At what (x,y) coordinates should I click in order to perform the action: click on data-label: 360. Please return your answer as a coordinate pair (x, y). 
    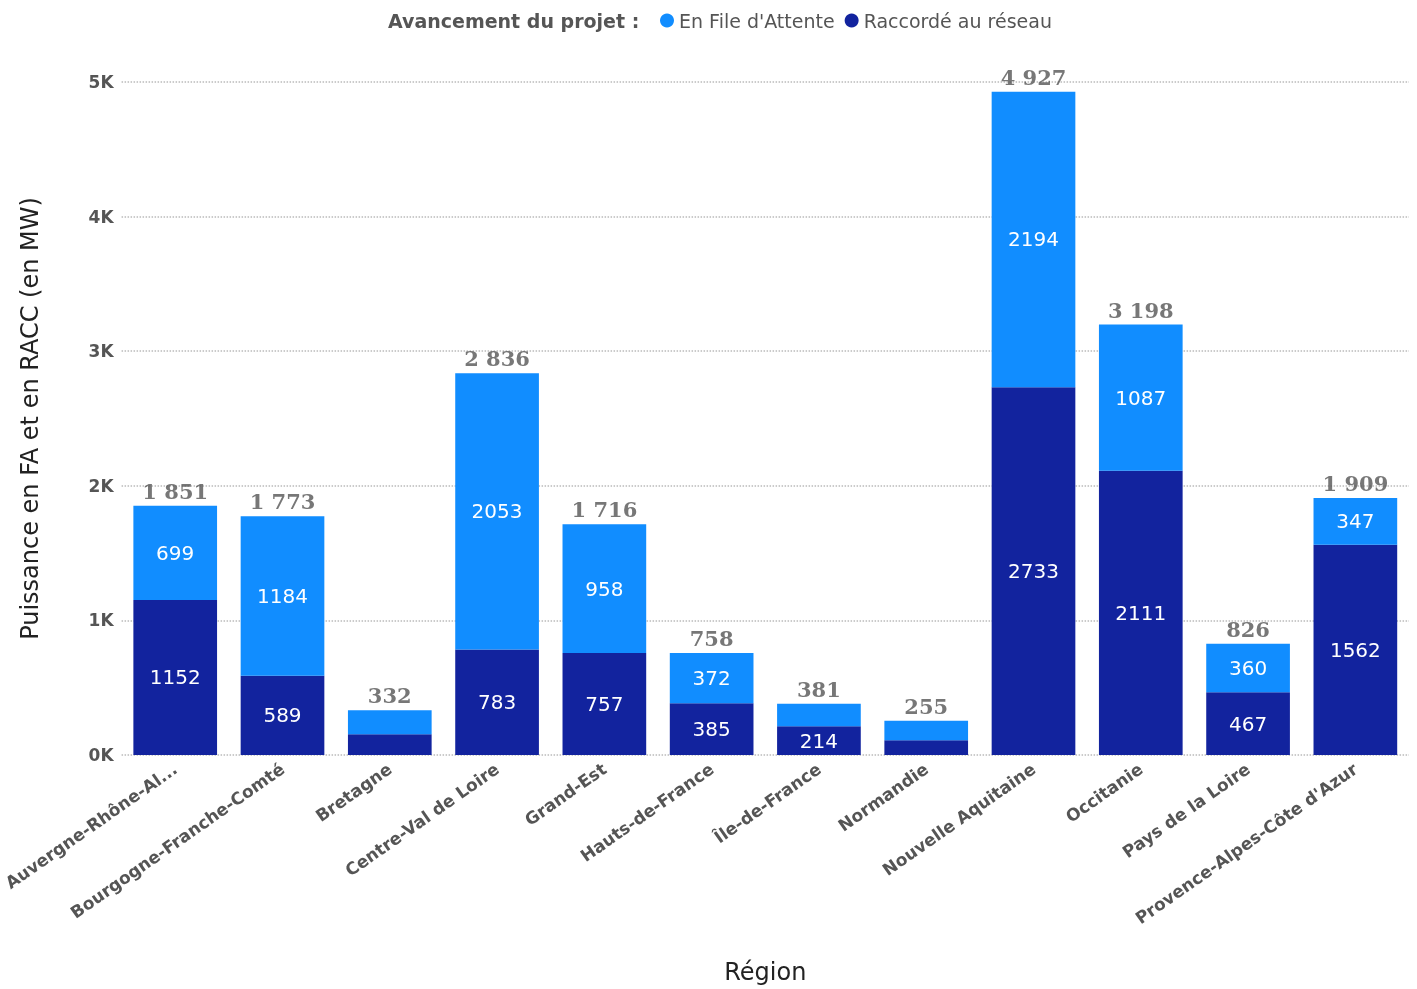
    Looking at the image, I should click on (1248, 667).